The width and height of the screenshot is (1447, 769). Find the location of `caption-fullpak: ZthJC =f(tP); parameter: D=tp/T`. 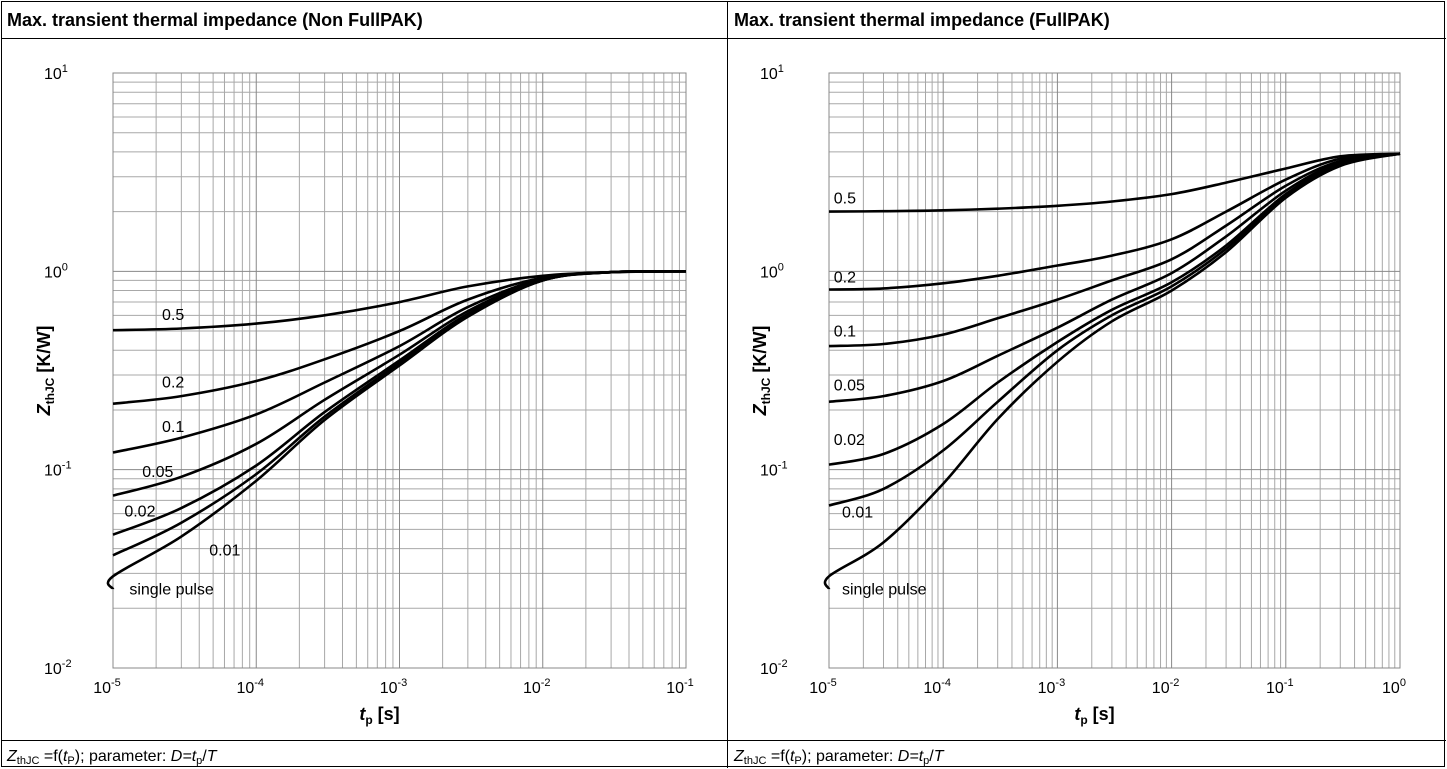

caption-fullpak: ZthJC =f(tP); parameter: D=tp/T is located at coordinates (839, 757).